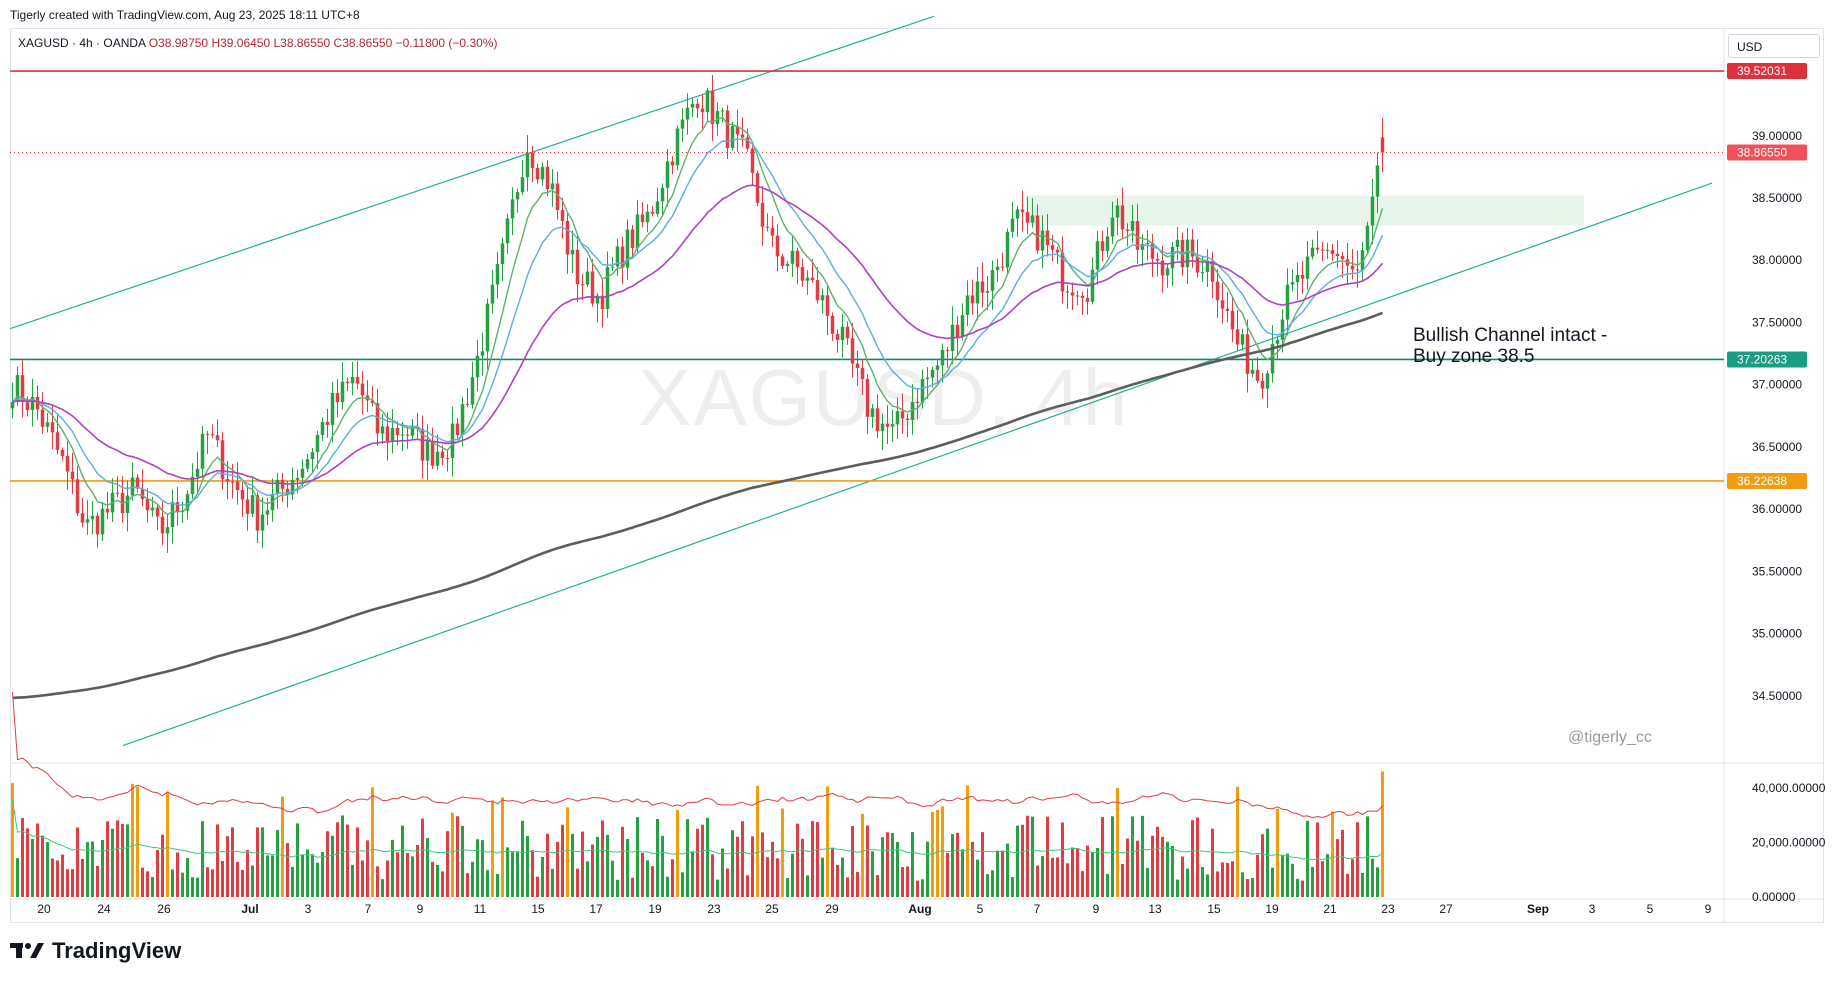 This screenshot has width=1835, height=981. What do you see at coordinates (1767, 359) in the screenshot?
I see `price-badge-support` at bounding box center [1767, 359].